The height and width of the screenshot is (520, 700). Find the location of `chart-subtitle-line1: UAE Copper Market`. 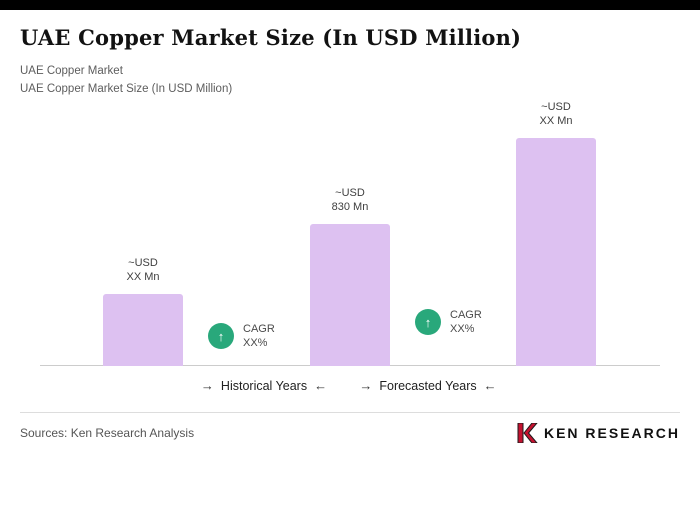

chart-subtitle-line1: UAE Copper Market is located at coordinates (71, 71).